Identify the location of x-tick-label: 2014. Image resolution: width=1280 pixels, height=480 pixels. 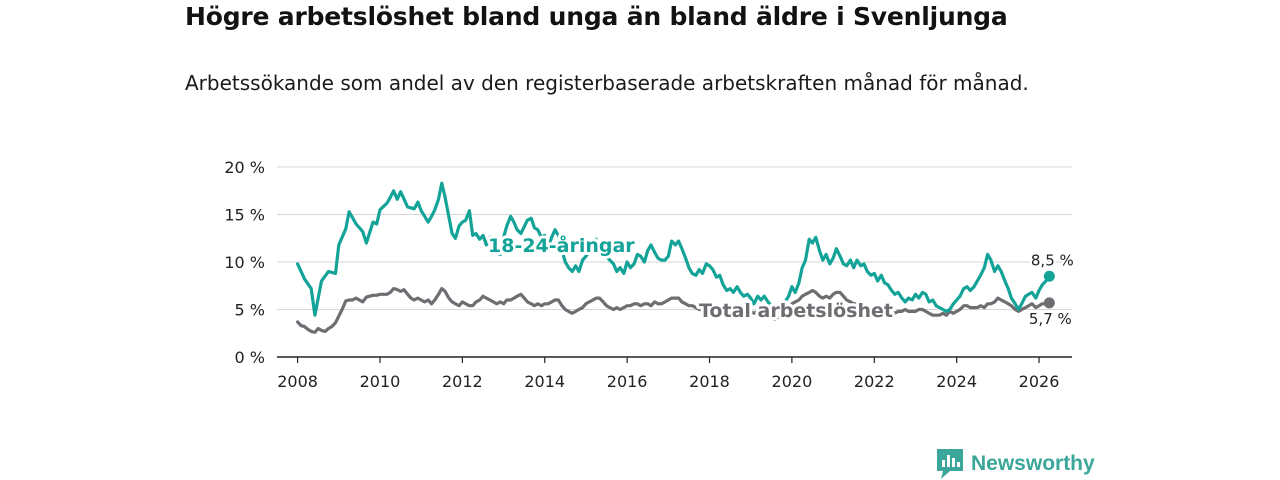
(544, 381).